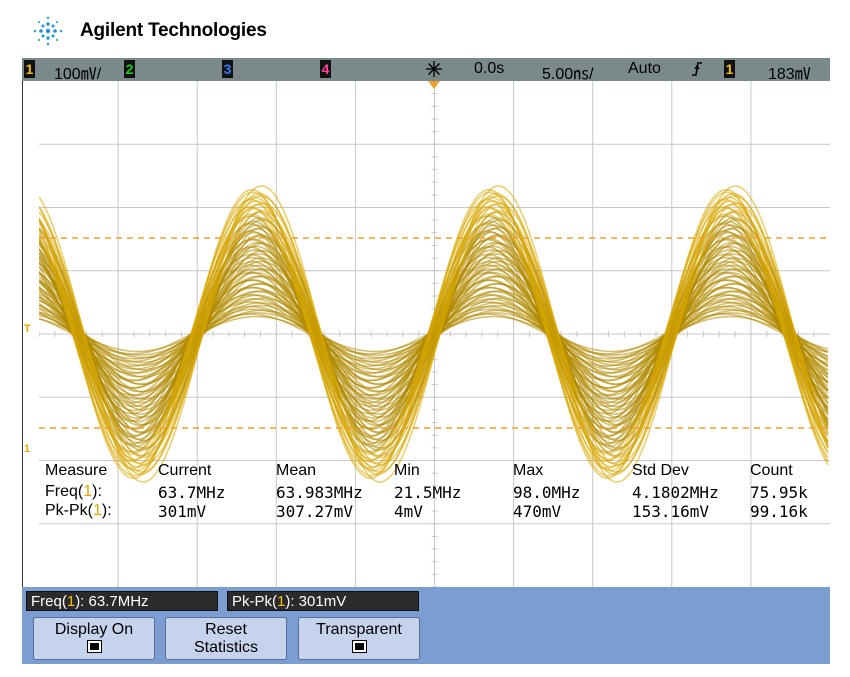 The image size is (850, 677). Describe the element at coordinates (129, 69) in the screenshot. I see `channel-2-indicator: 2` at that location.